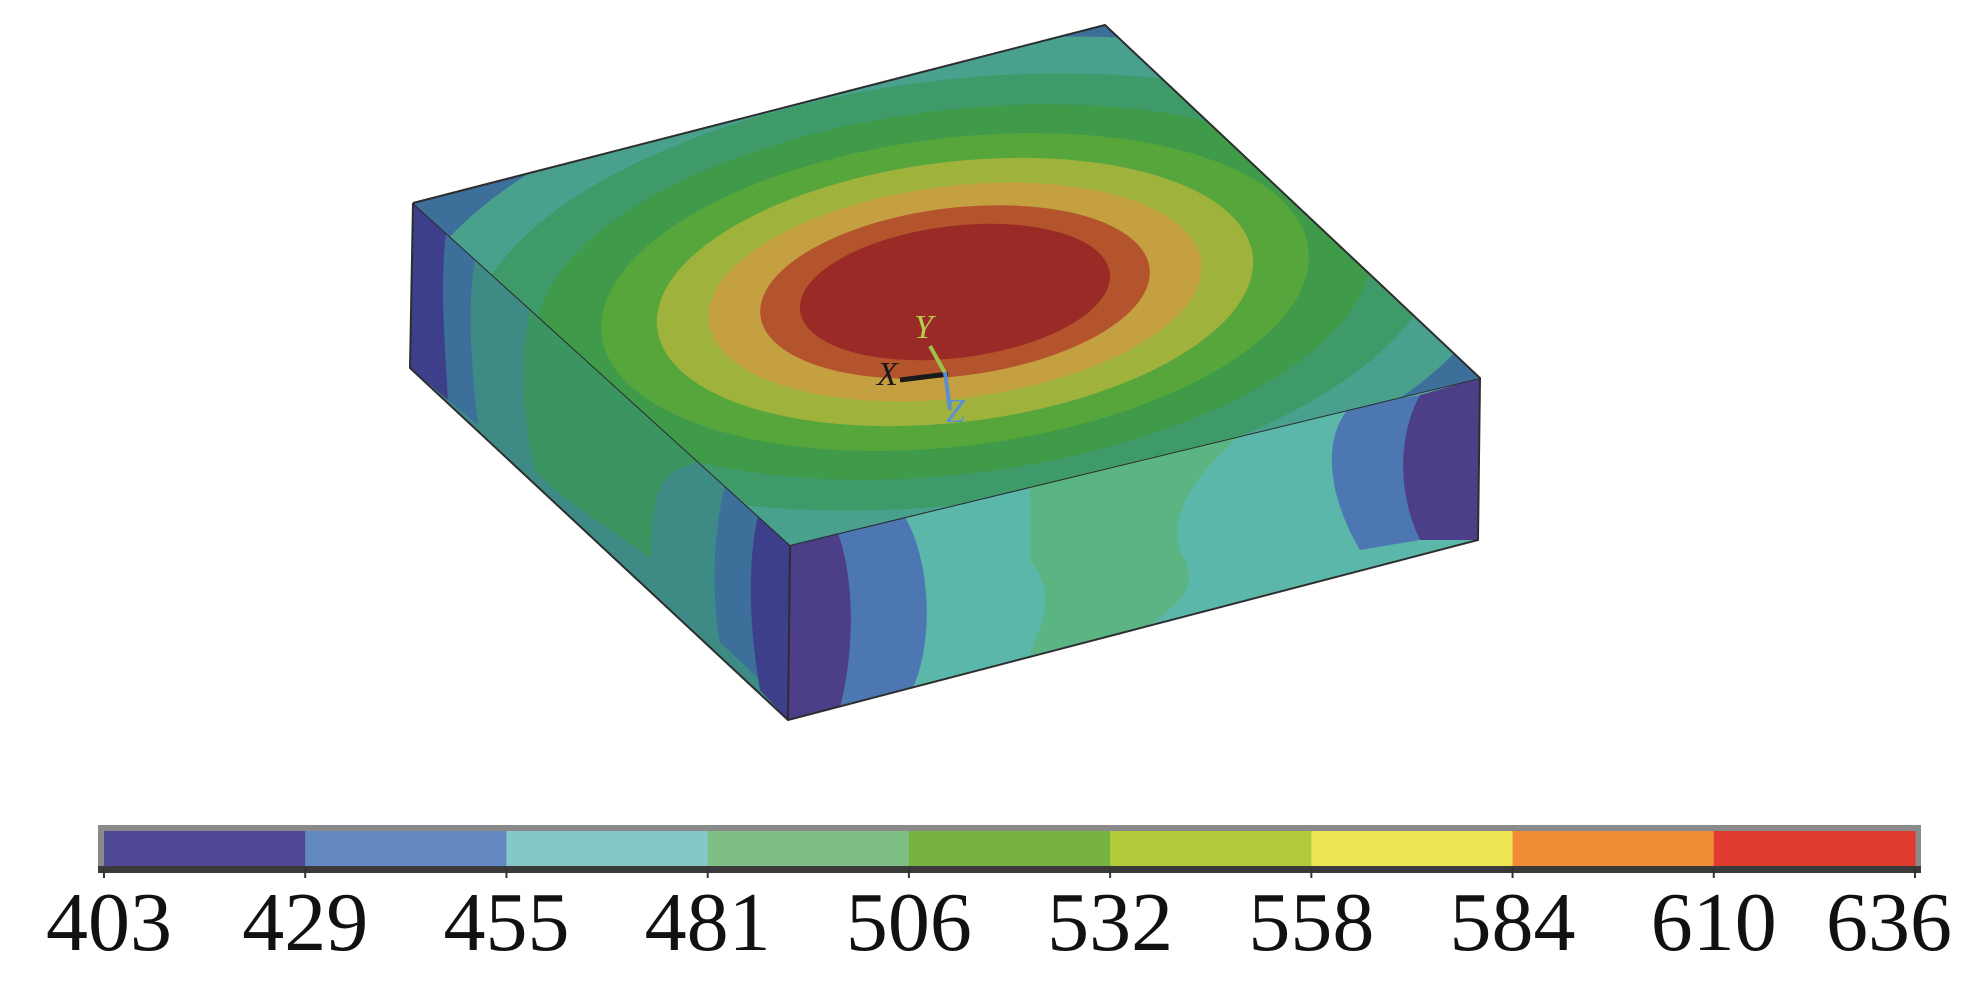 The width and height of the screenshot is (1985, 993). I want to click on colorbar-bands, so click(1010, 849).